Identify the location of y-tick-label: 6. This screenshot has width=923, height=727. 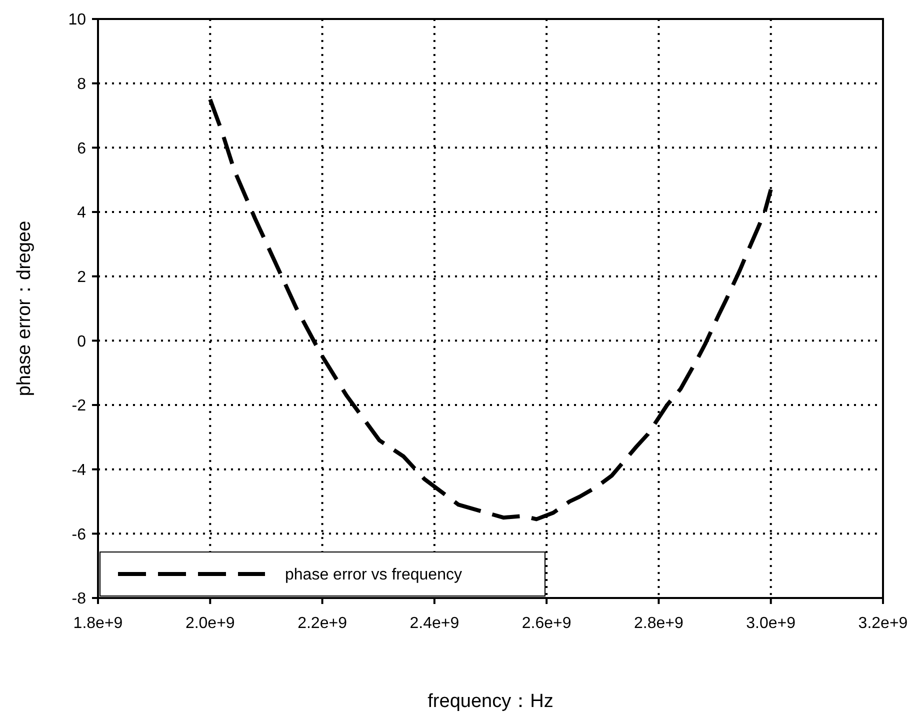
(81, 149).